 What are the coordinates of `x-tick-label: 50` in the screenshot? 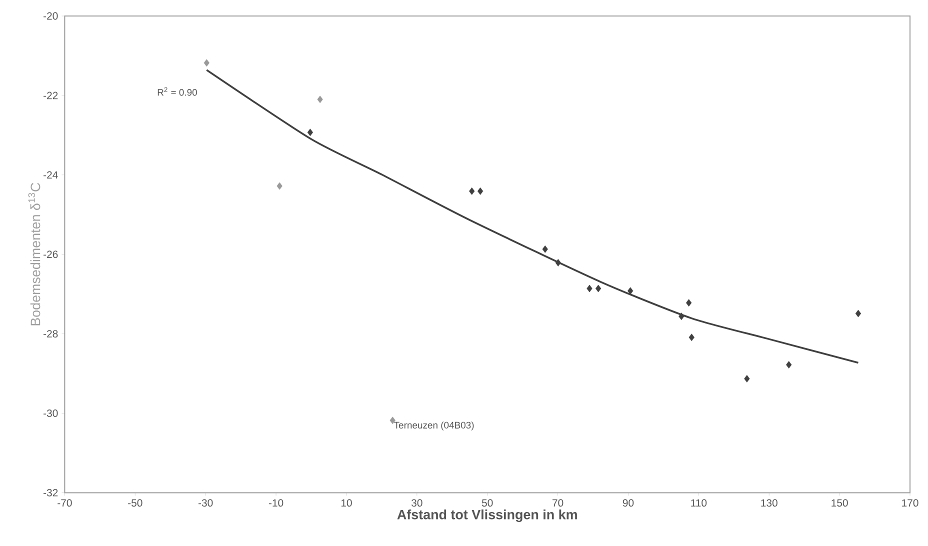 It's located at (487, 503).